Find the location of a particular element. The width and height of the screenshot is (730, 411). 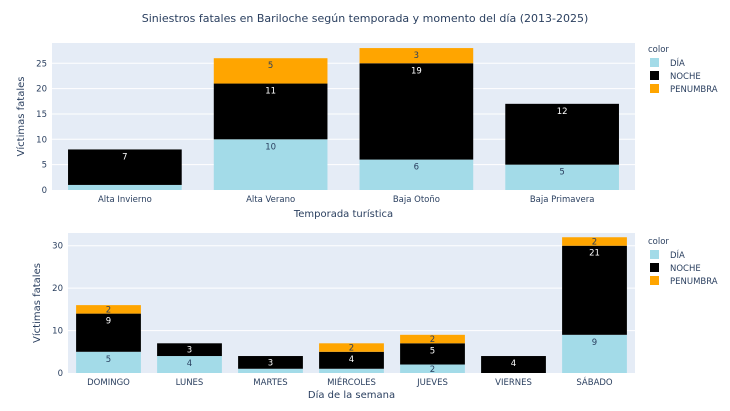

x-tick-label: Alta Invierno is located at coordinates (125, 200).